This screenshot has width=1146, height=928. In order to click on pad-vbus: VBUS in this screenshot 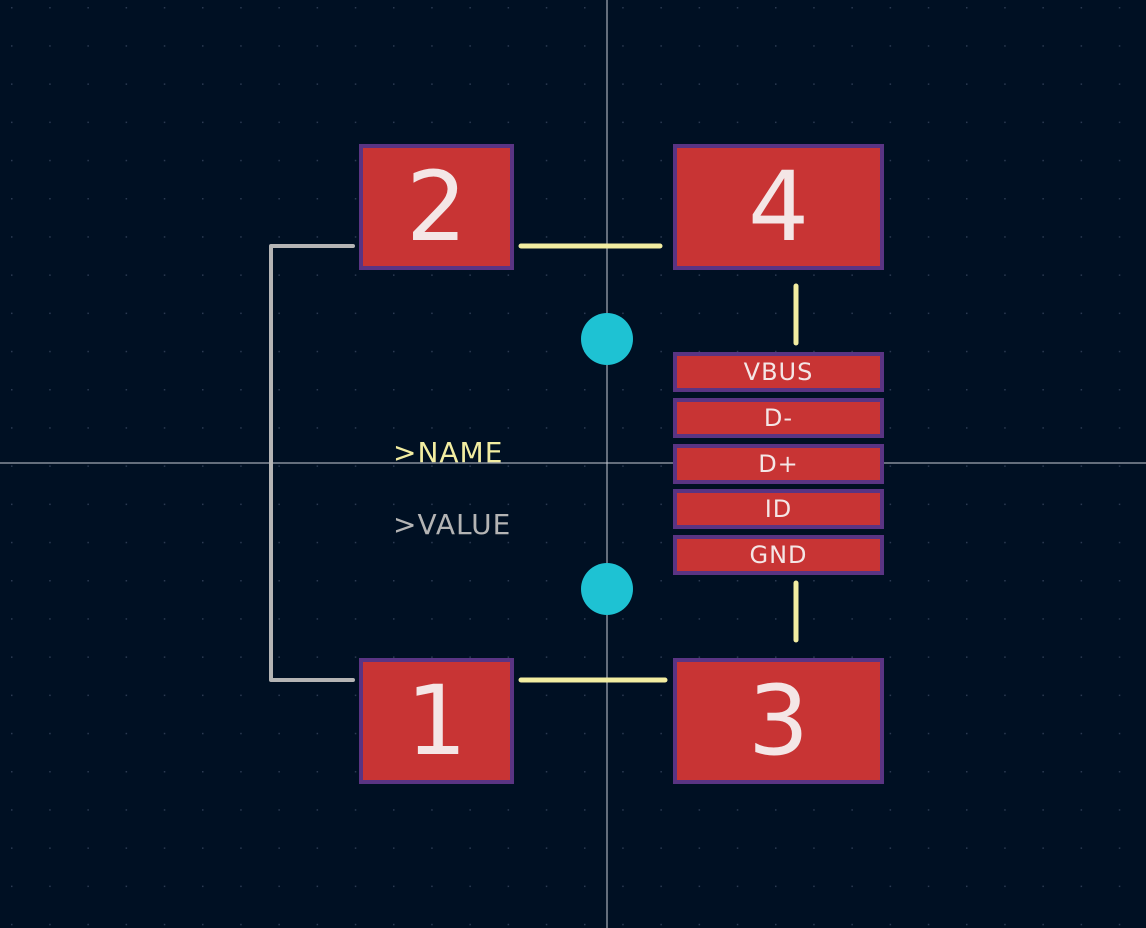, I will do `click(778, 372)`.